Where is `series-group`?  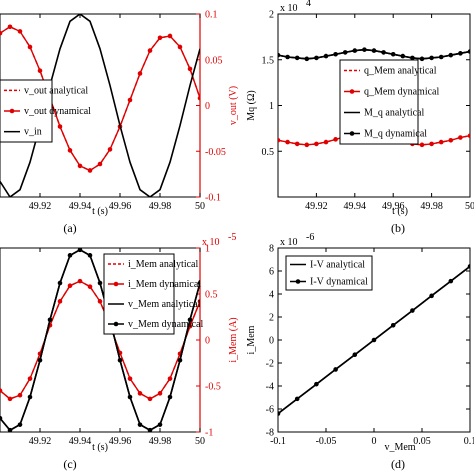 series-group is located at coordinates (374, 340).